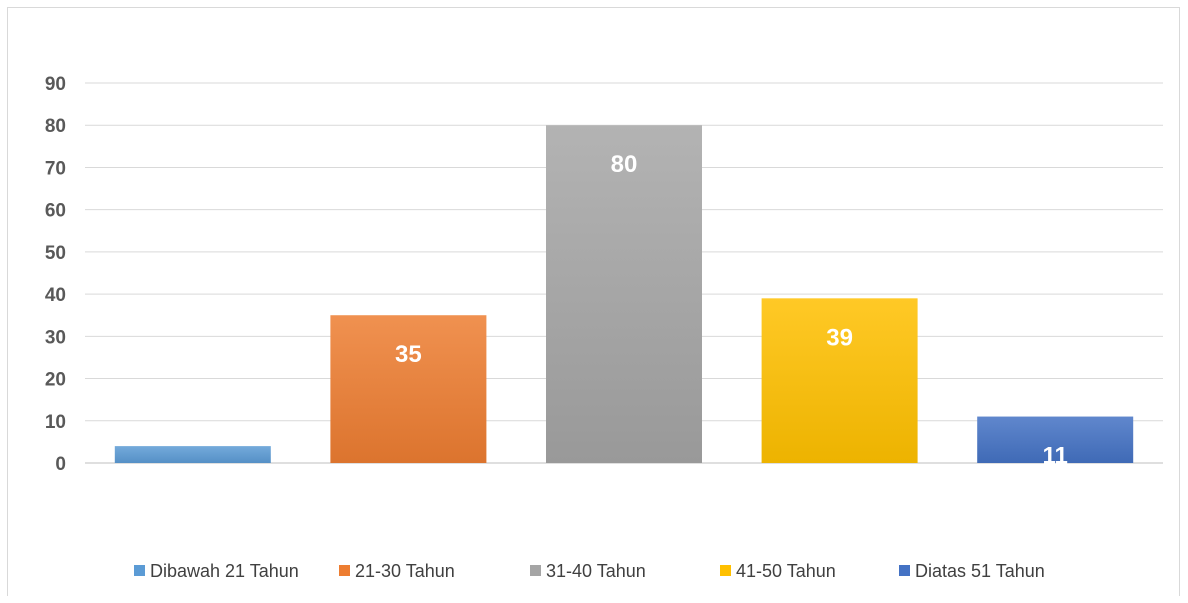  What do you see at coordinates (1055, 456) in the screenshot?
I see `data-label: 11` at bounding box center [1055, 456].